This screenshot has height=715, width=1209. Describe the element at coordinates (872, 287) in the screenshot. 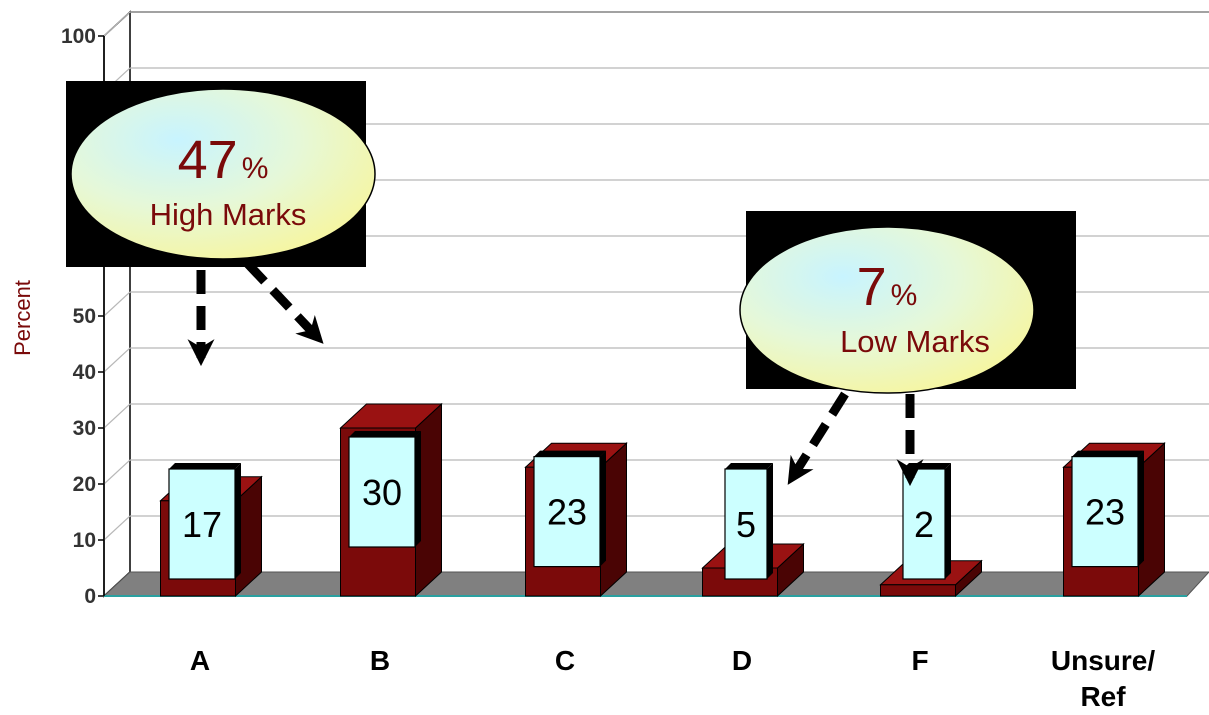

I see `callout-low-number: 7` at that location.